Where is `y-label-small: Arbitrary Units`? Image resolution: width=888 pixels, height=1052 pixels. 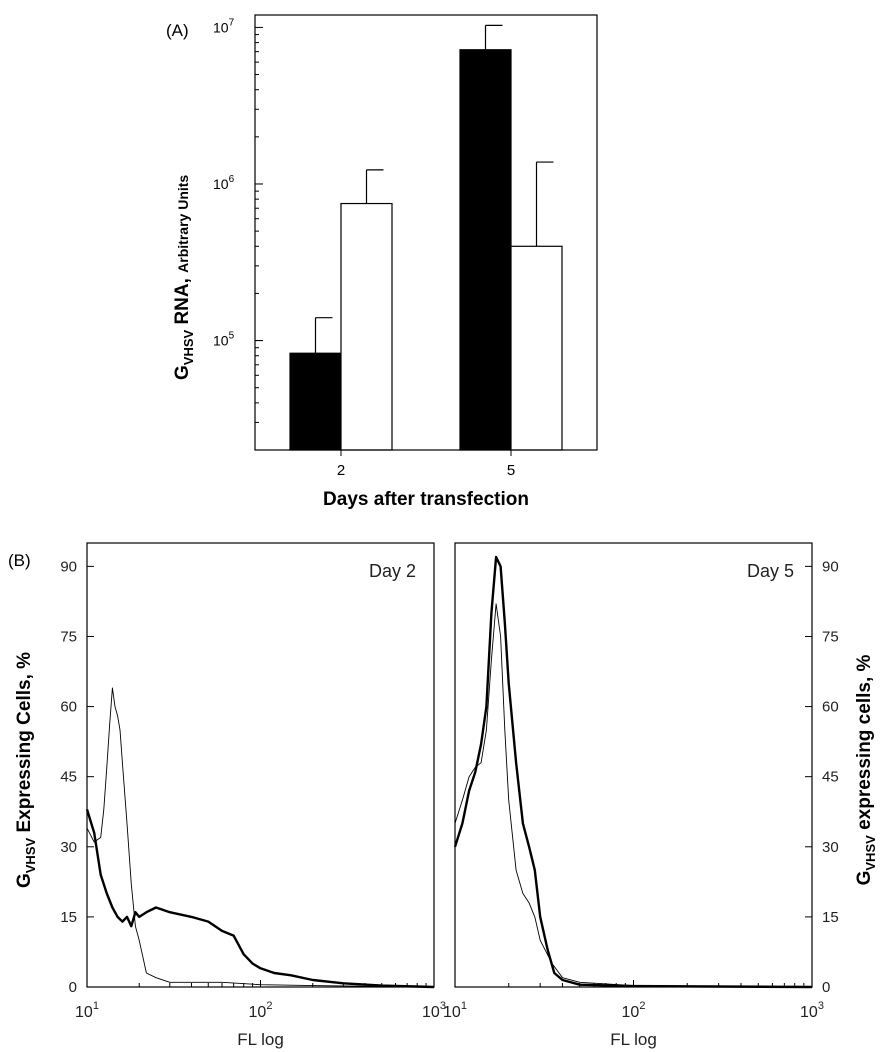 y-label-small: Arbitrary Units is located at coordinates (183, 224).